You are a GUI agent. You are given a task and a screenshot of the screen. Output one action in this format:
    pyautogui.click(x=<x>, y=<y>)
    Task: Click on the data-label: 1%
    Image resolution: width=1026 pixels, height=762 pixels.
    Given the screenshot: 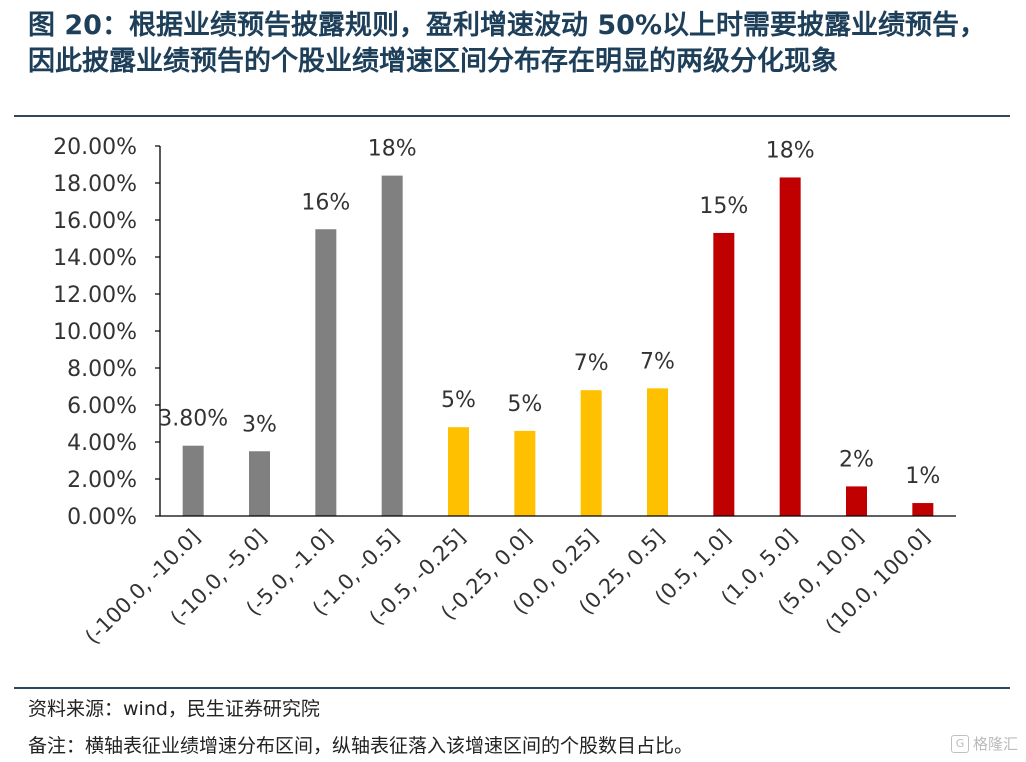 What is the action you would take?
    pyautogui.click(x=922, y=476)
    